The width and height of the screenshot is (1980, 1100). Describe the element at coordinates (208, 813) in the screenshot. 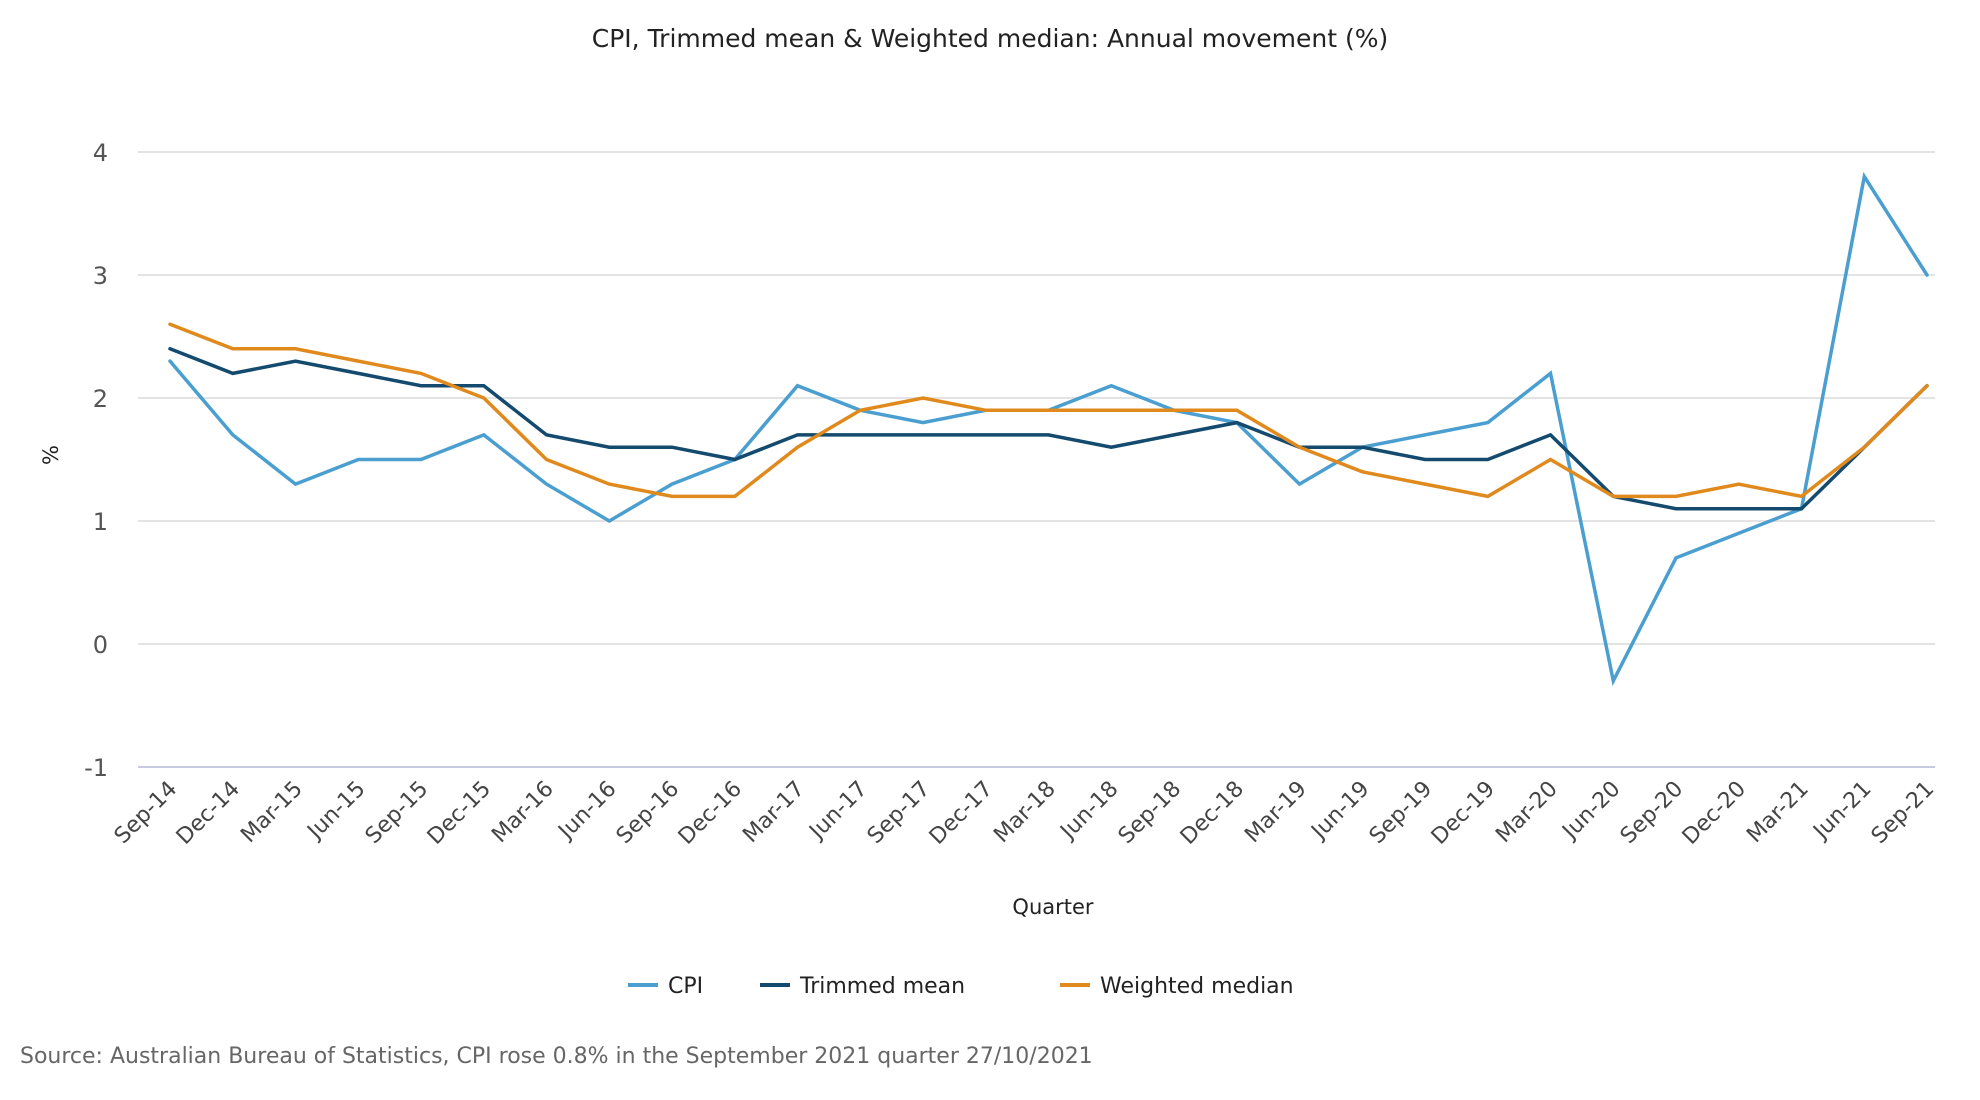

I see `x-tick-label: Dec-14` at that location.